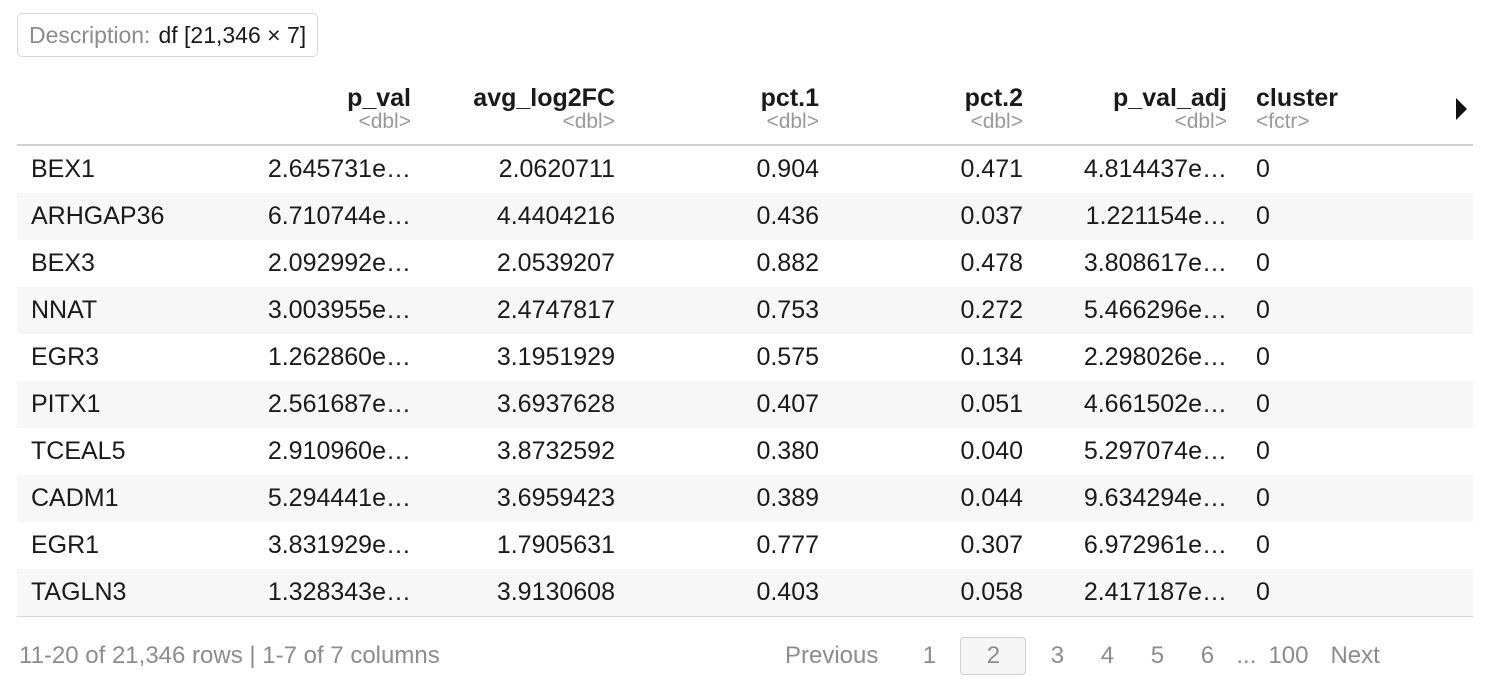  Describe the element at coordinates (75, 498) in the screenshot. I see `row-label: CADM1` at that location.